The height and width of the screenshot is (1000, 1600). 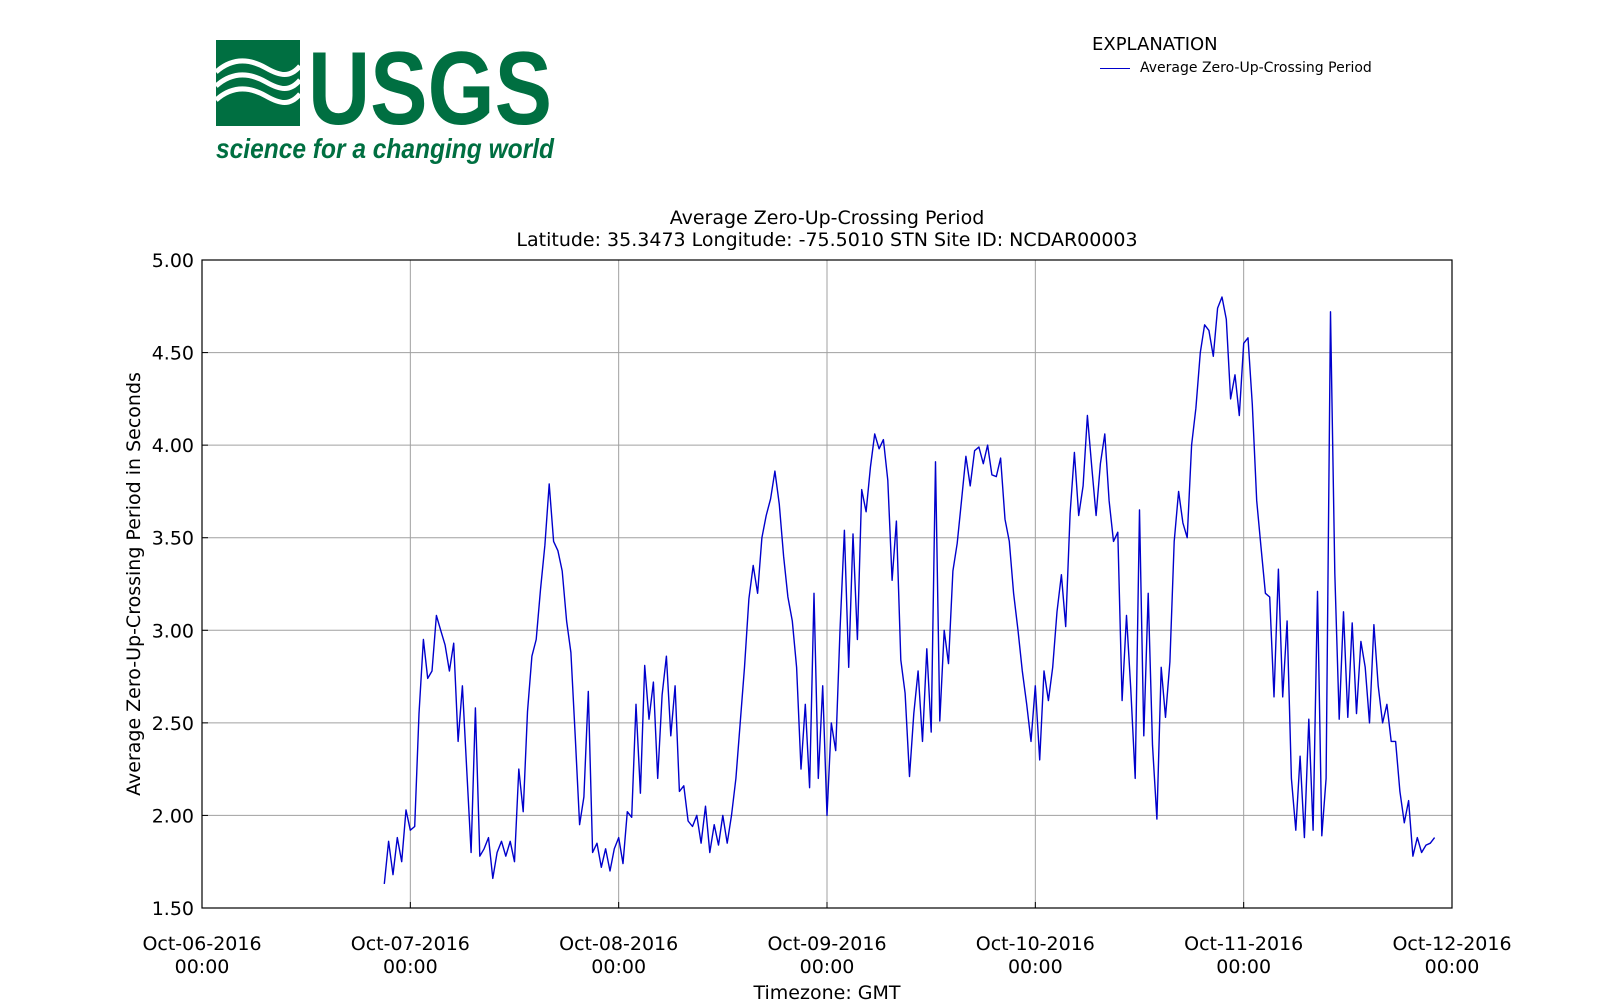 I want to click on legend-swatch, so click(x=1115, y=68).